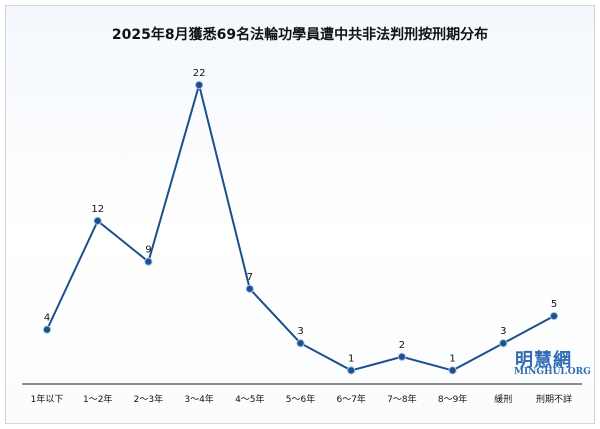 The height and width of the screenshot is (429, 600). Describe the element at coordinates (543, 360) in the screenshot. I see `watermark-logo: 明慧網` at that location.